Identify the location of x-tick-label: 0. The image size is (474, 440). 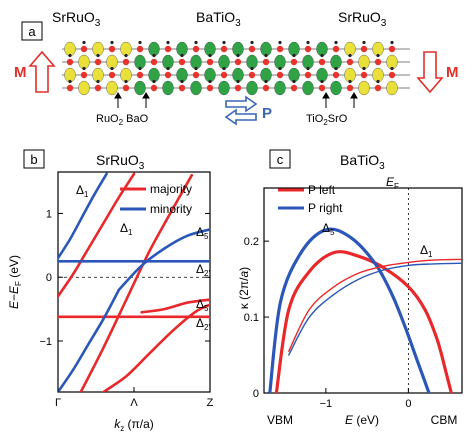
(408, 404).